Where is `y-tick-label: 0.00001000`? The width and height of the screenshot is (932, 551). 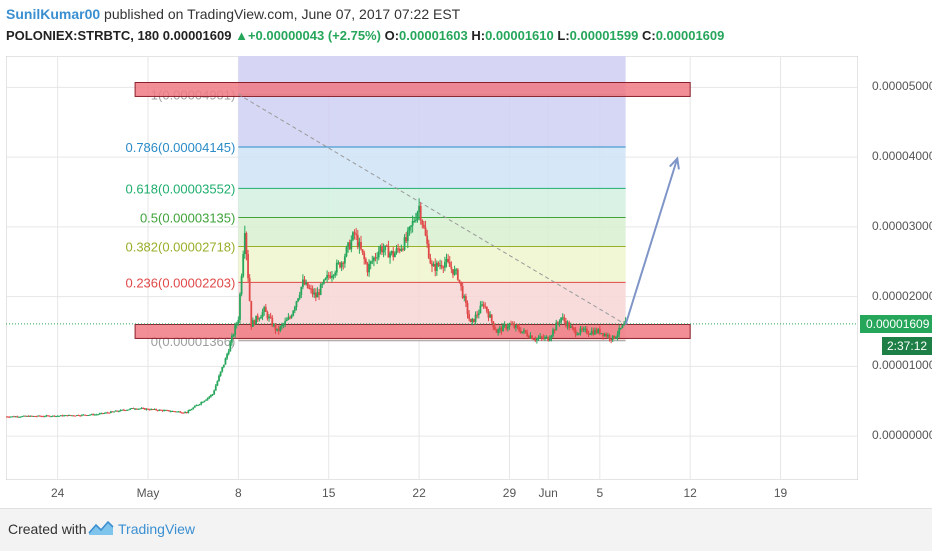
y-tick-label: 0.00001000 is located at coordinates (902, 365).